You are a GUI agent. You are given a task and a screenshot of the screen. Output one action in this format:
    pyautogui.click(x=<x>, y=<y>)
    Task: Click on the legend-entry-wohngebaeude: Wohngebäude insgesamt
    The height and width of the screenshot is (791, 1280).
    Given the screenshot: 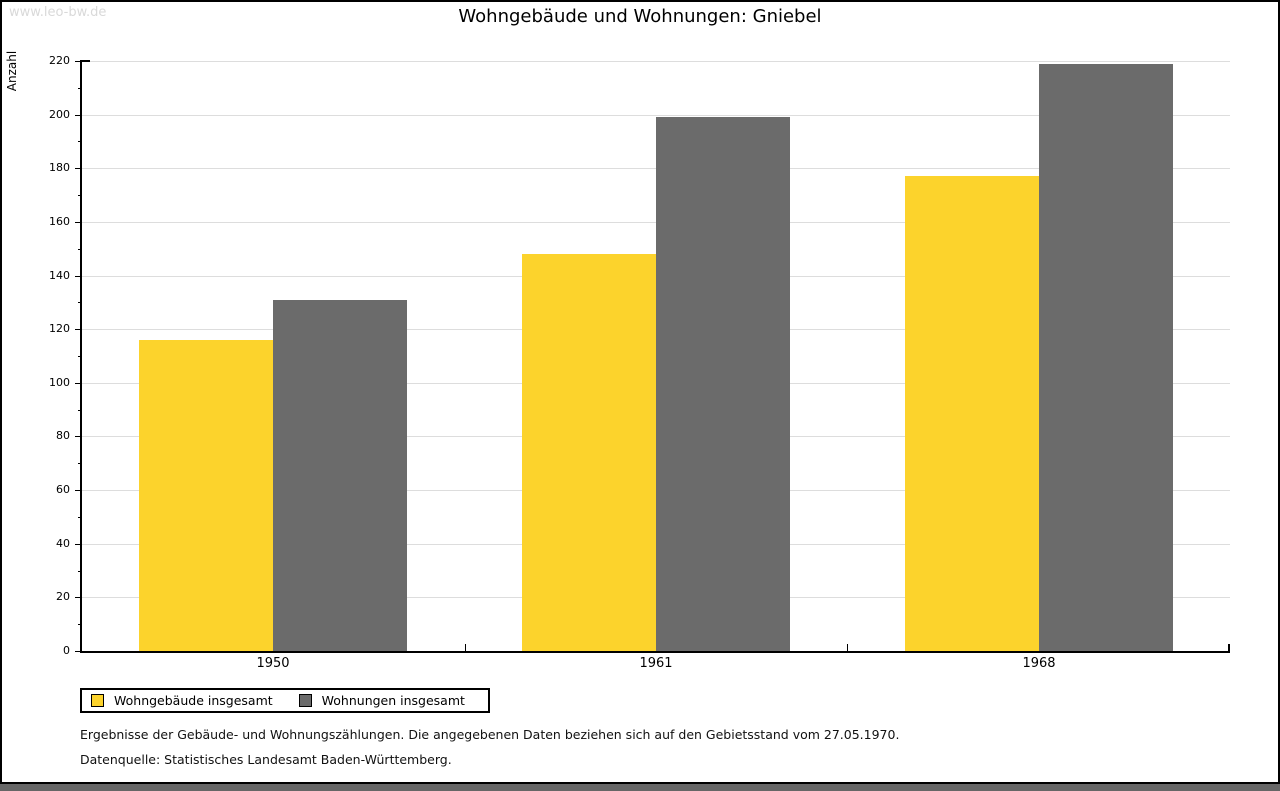 What is the action you would take?
    pyautogui.click(x=182, y=700)
    